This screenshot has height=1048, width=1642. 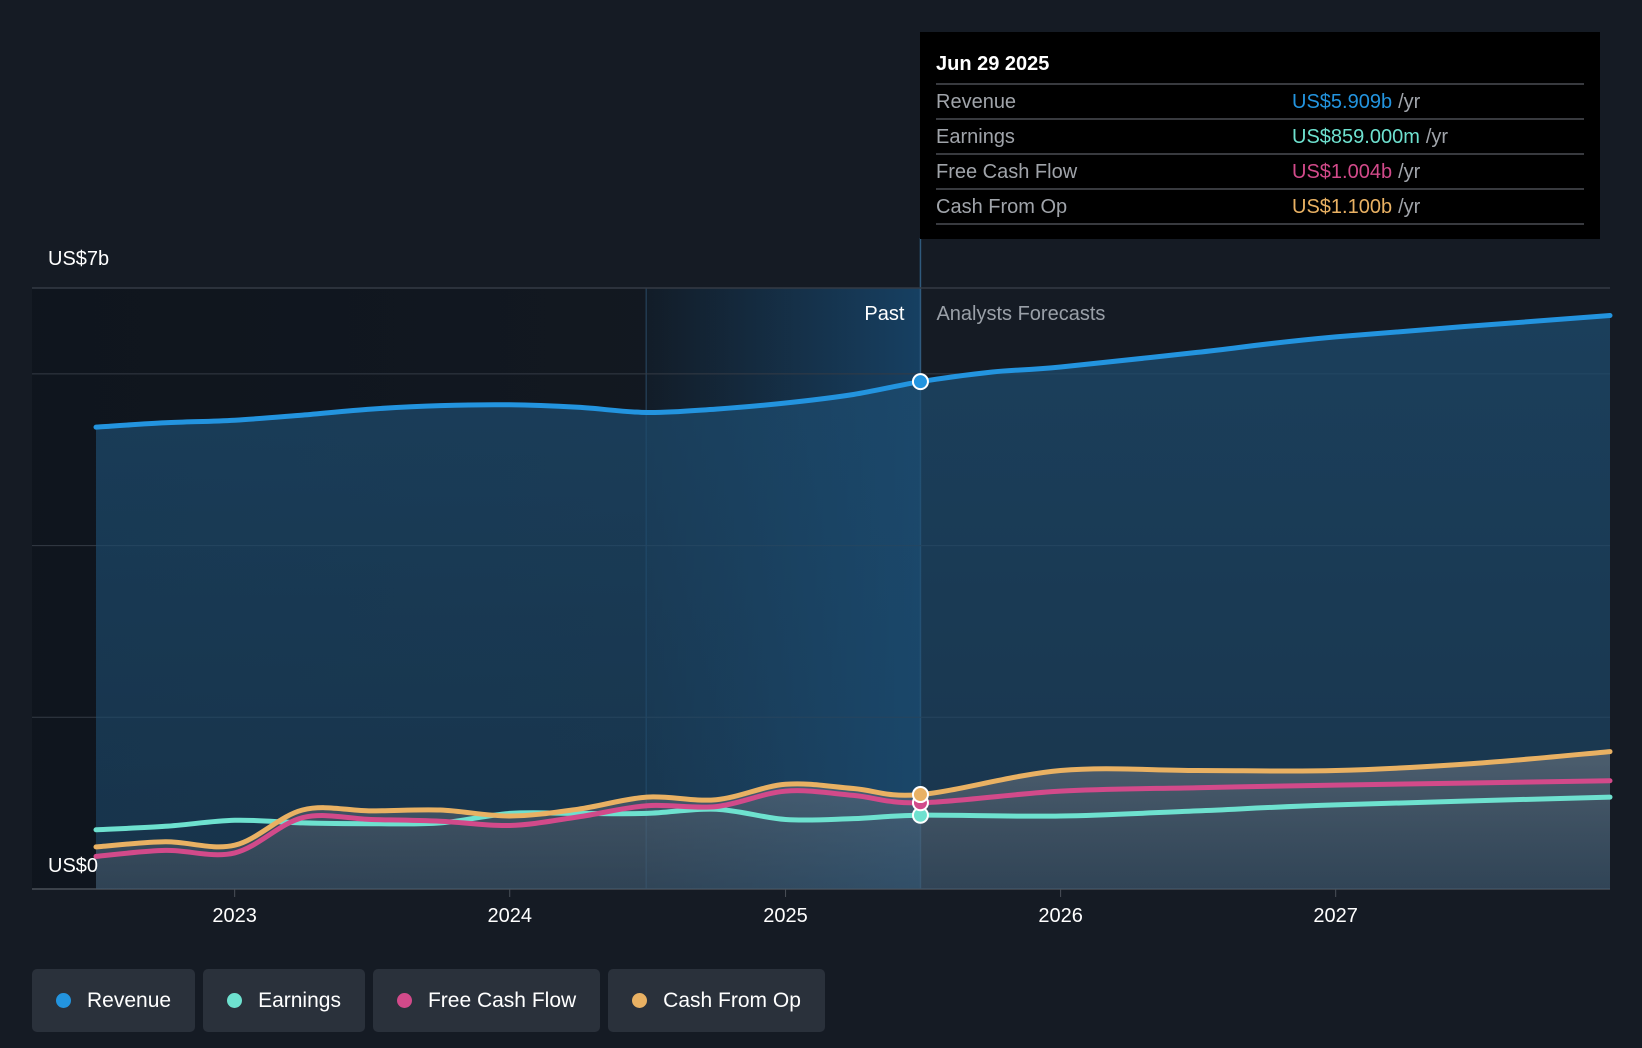 I want to click on revenue-line, so click(x=853, y=371).